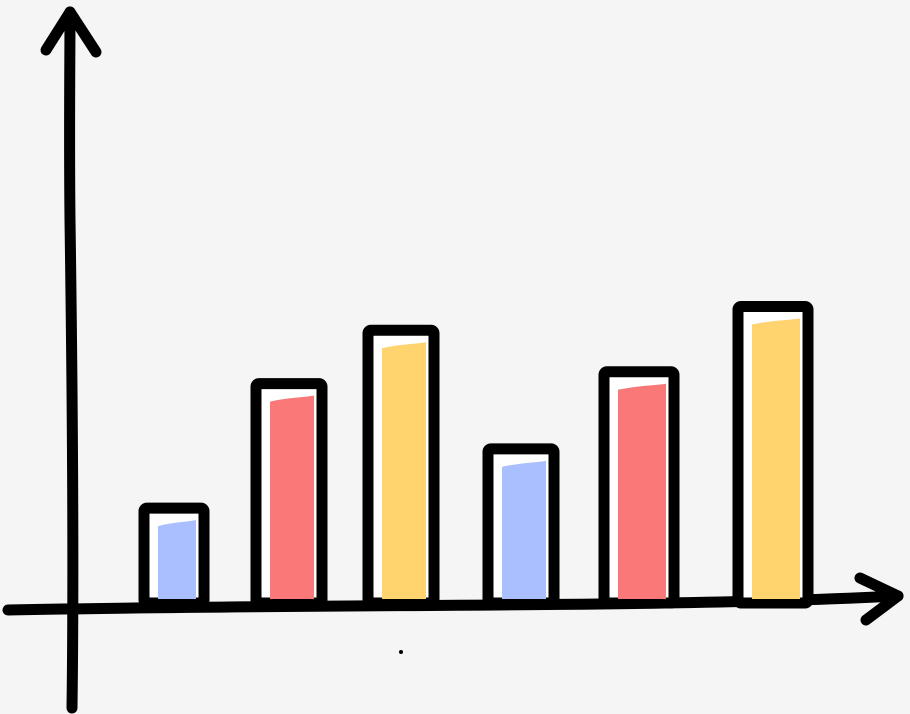  What do you see at coordinates (879, 599) in the screenshot?
I see `x-axis-arrowhead` at bounding box center [879, 599].